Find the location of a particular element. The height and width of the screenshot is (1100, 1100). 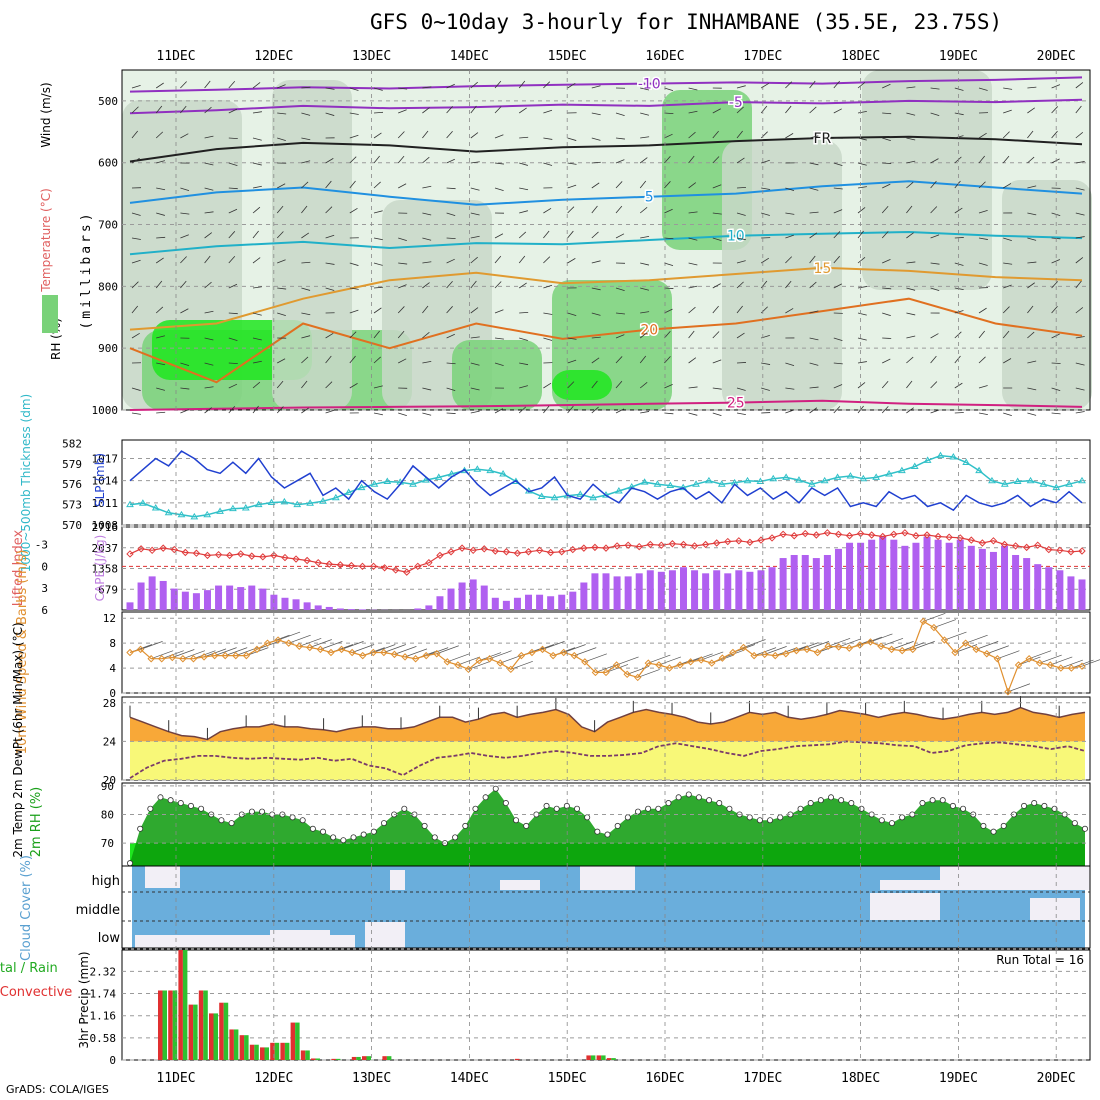

date-label-top: 13DEC is located at coordinates (371, 56).